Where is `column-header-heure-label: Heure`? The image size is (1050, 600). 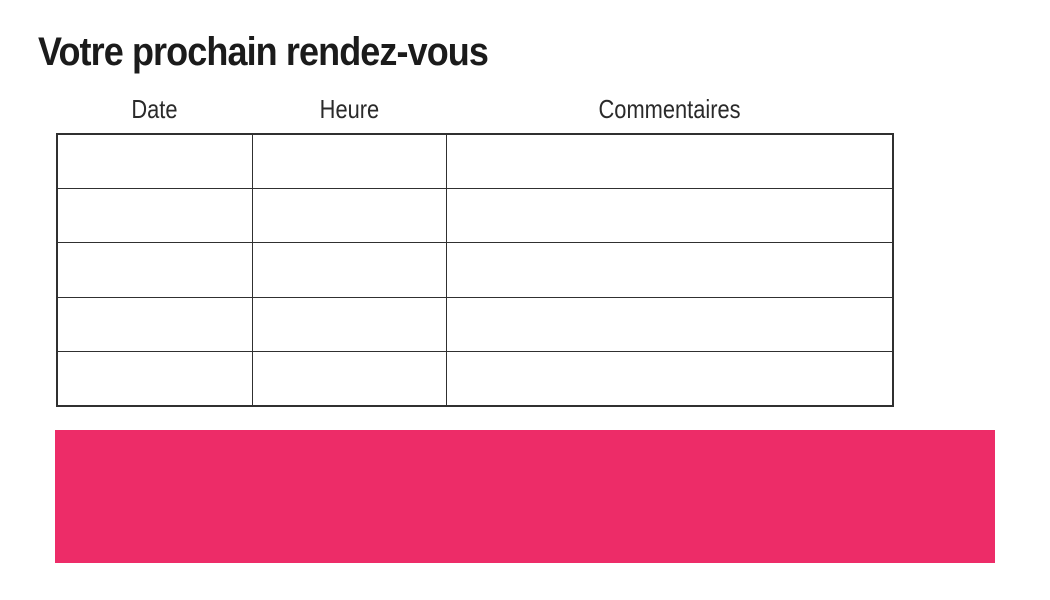 column-header-heure-label: Heure is located at coordinates (349, 108).